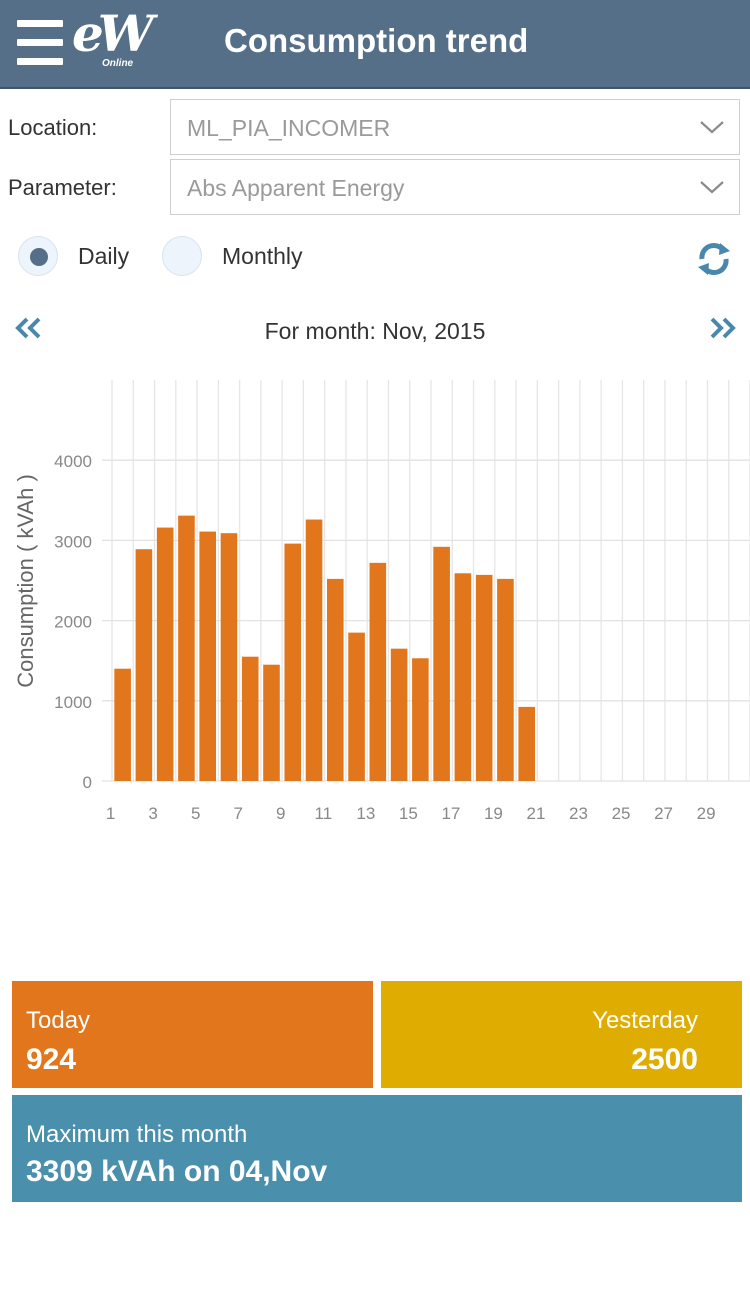 This screenshot has height=1295, width=750. What do you see at coordinates (262, 256) in the screenshot?
I see `monthly-radio-label: Monthly` at bounding box center [262, 256].